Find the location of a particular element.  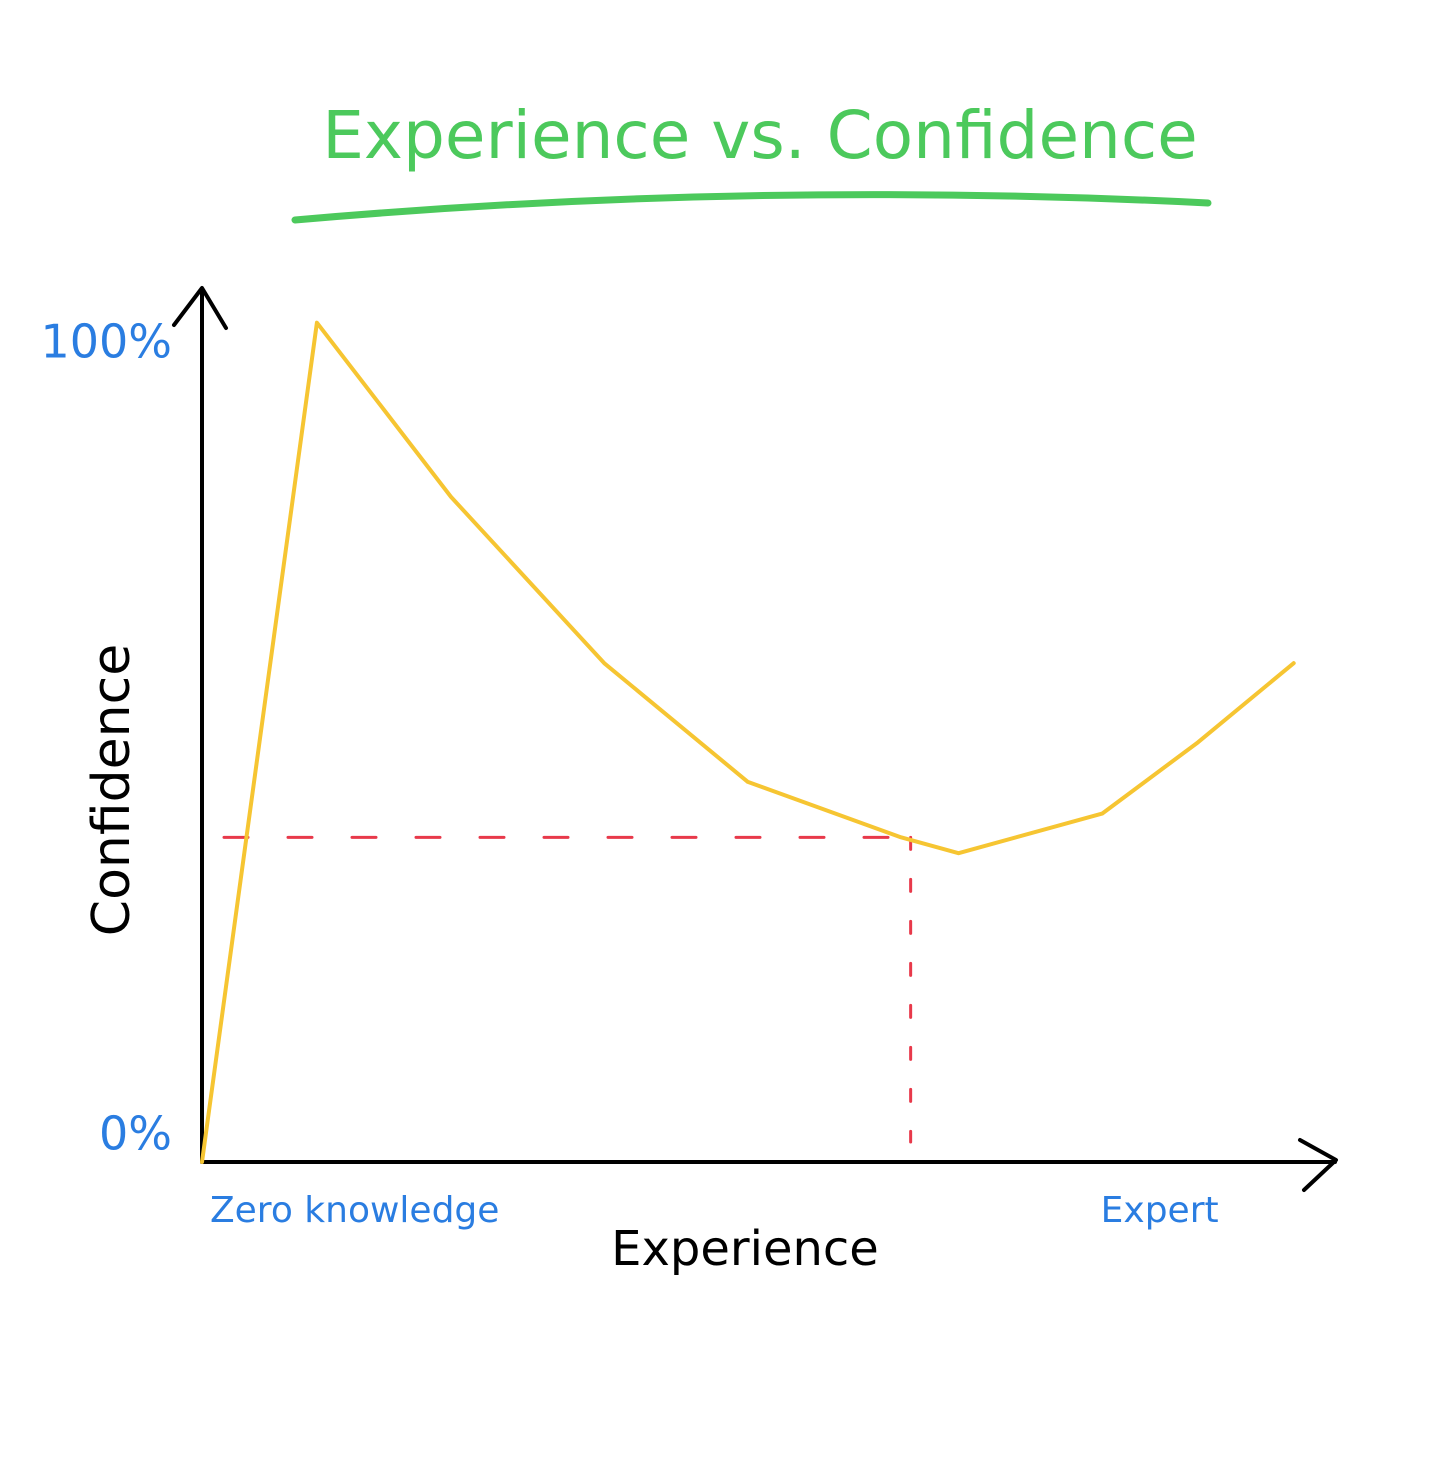

y-tick-label: 100% is located at coordinates (106, 342).